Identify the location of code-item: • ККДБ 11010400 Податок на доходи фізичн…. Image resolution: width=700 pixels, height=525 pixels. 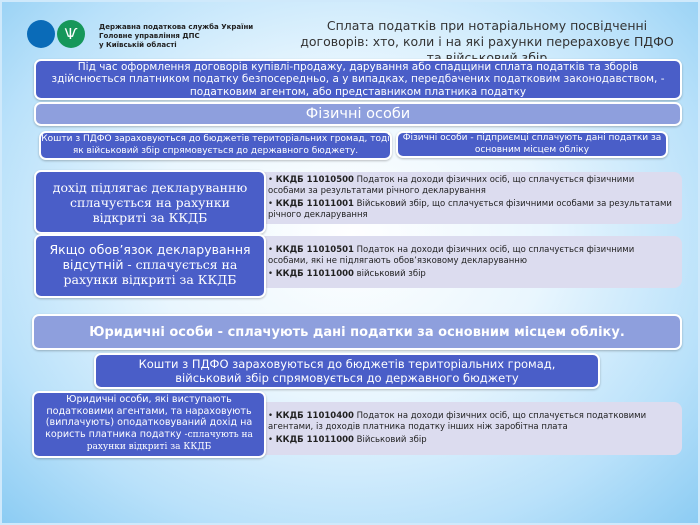
(457, 421).